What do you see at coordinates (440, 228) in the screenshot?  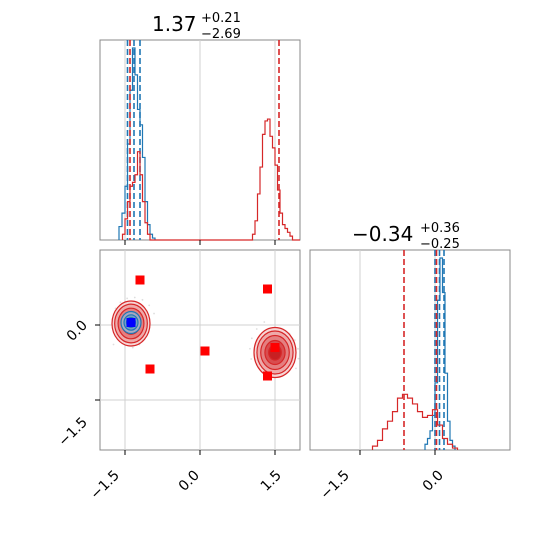 I see `hist-y-title-sup: +0.36` at bounding box center [440, 228].